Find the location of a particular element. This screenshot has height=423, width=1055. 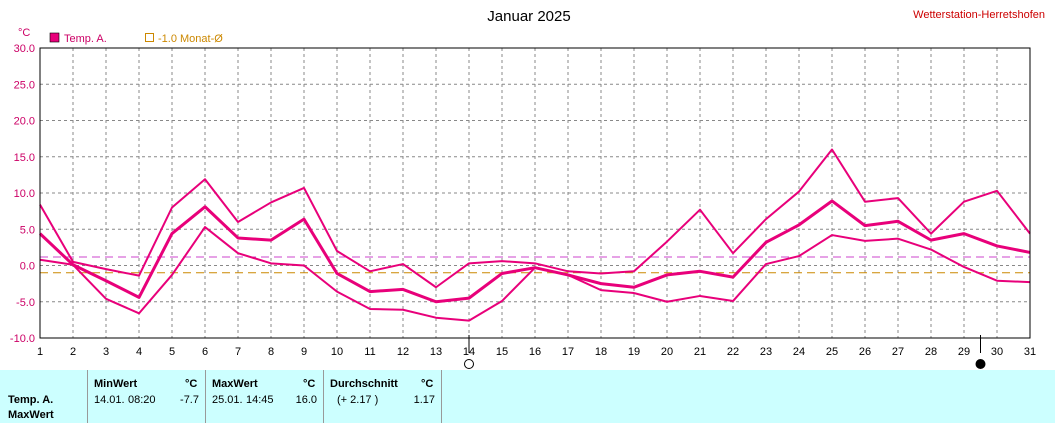

x-tick-label: 11 is located at coordinates (369, 352).